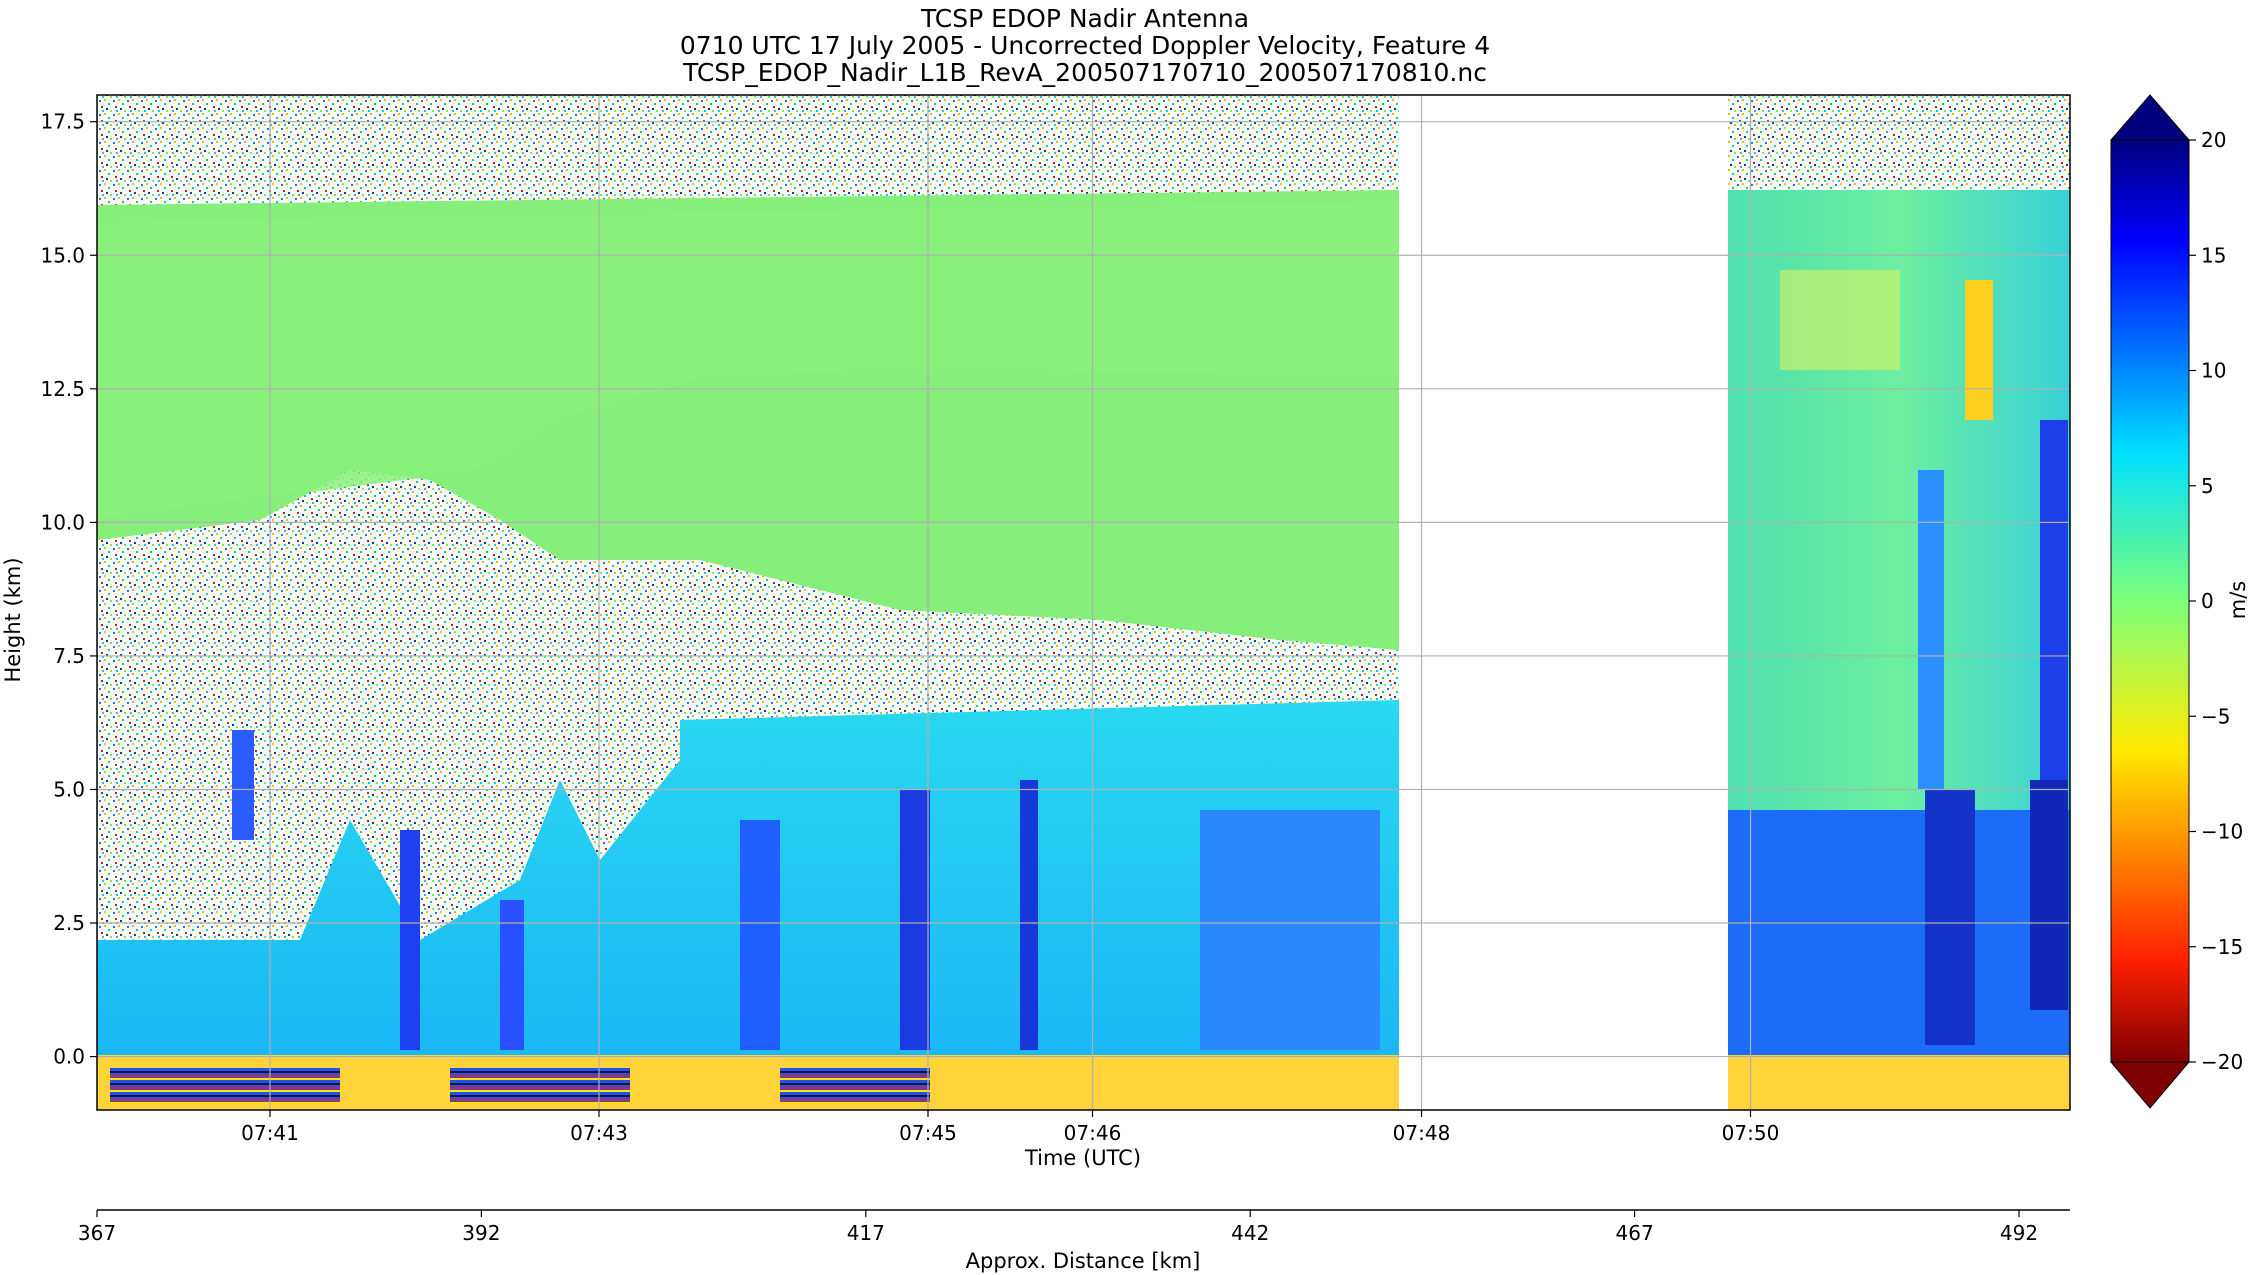 The width and height of the screenshot is (2250, 1275). I want to click on right-lower-echo, so click(1899, 932).